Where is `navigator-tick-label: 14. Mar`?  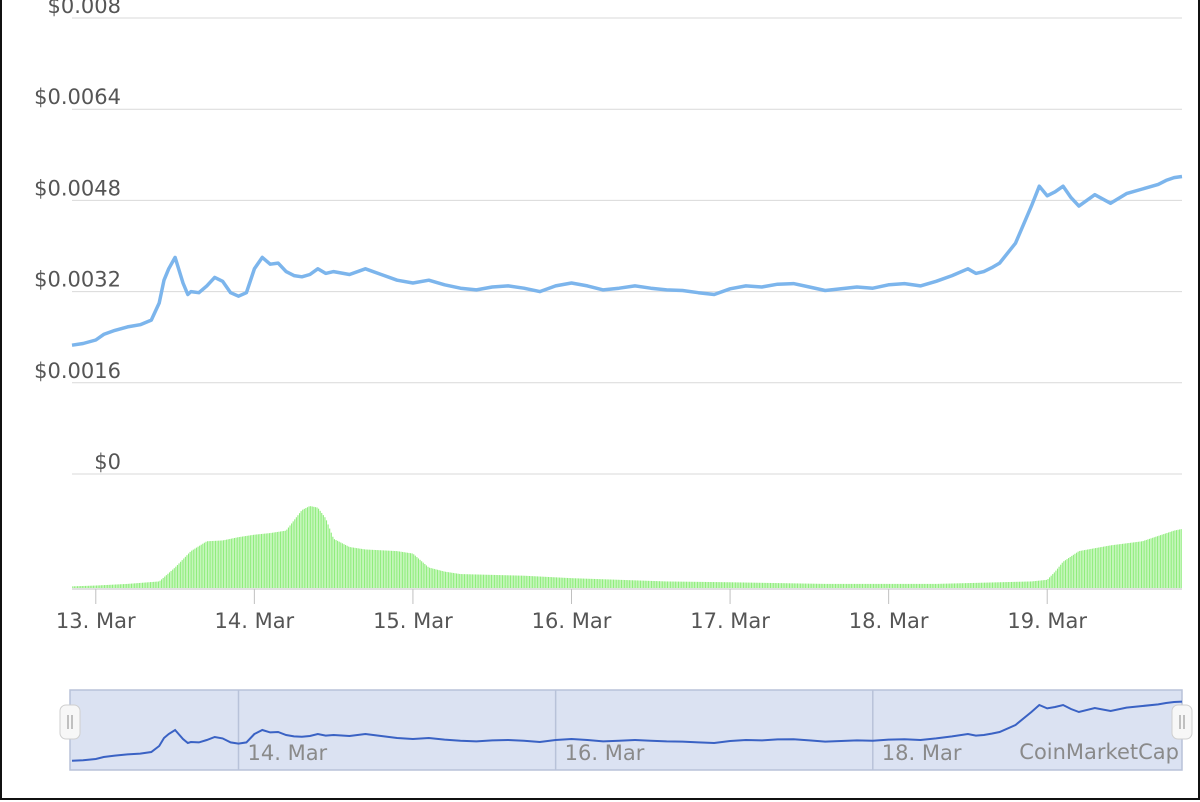 navigator-tick-label: 14. Mar is located at coordinates (288, 753).